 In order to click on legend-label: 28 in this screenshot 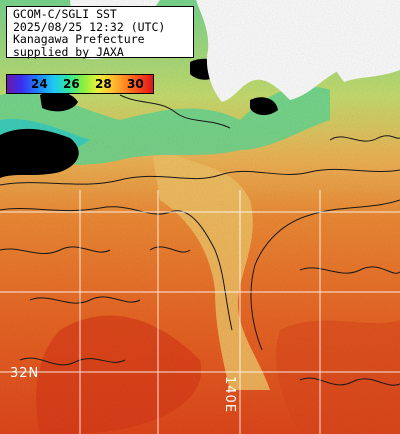, I will do `click(103, 84)`.